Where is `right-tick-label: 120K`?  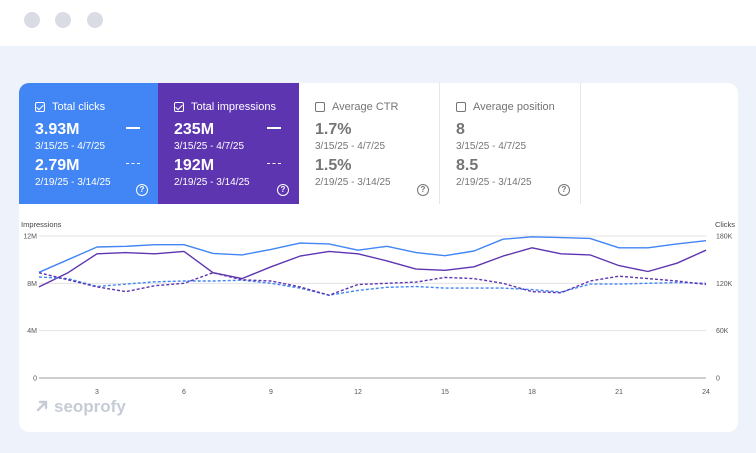 right-tick-label: 120K is located at coordinates (724, 284).